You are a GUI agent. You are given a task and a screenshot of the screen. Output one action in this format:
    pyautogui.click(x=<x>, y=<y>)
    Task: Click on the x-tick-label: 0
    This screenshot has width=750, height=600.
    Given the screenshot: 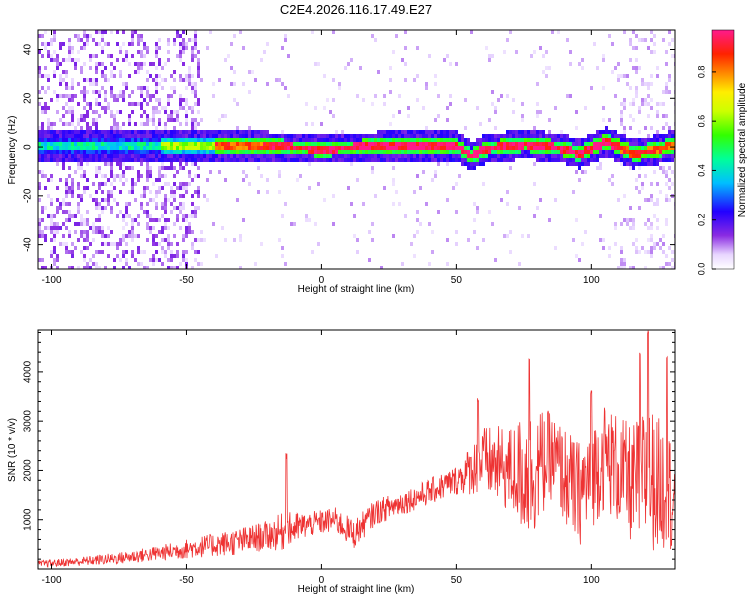 What is the action you would take?
    pyautogui.click(x=322, y=280)
    